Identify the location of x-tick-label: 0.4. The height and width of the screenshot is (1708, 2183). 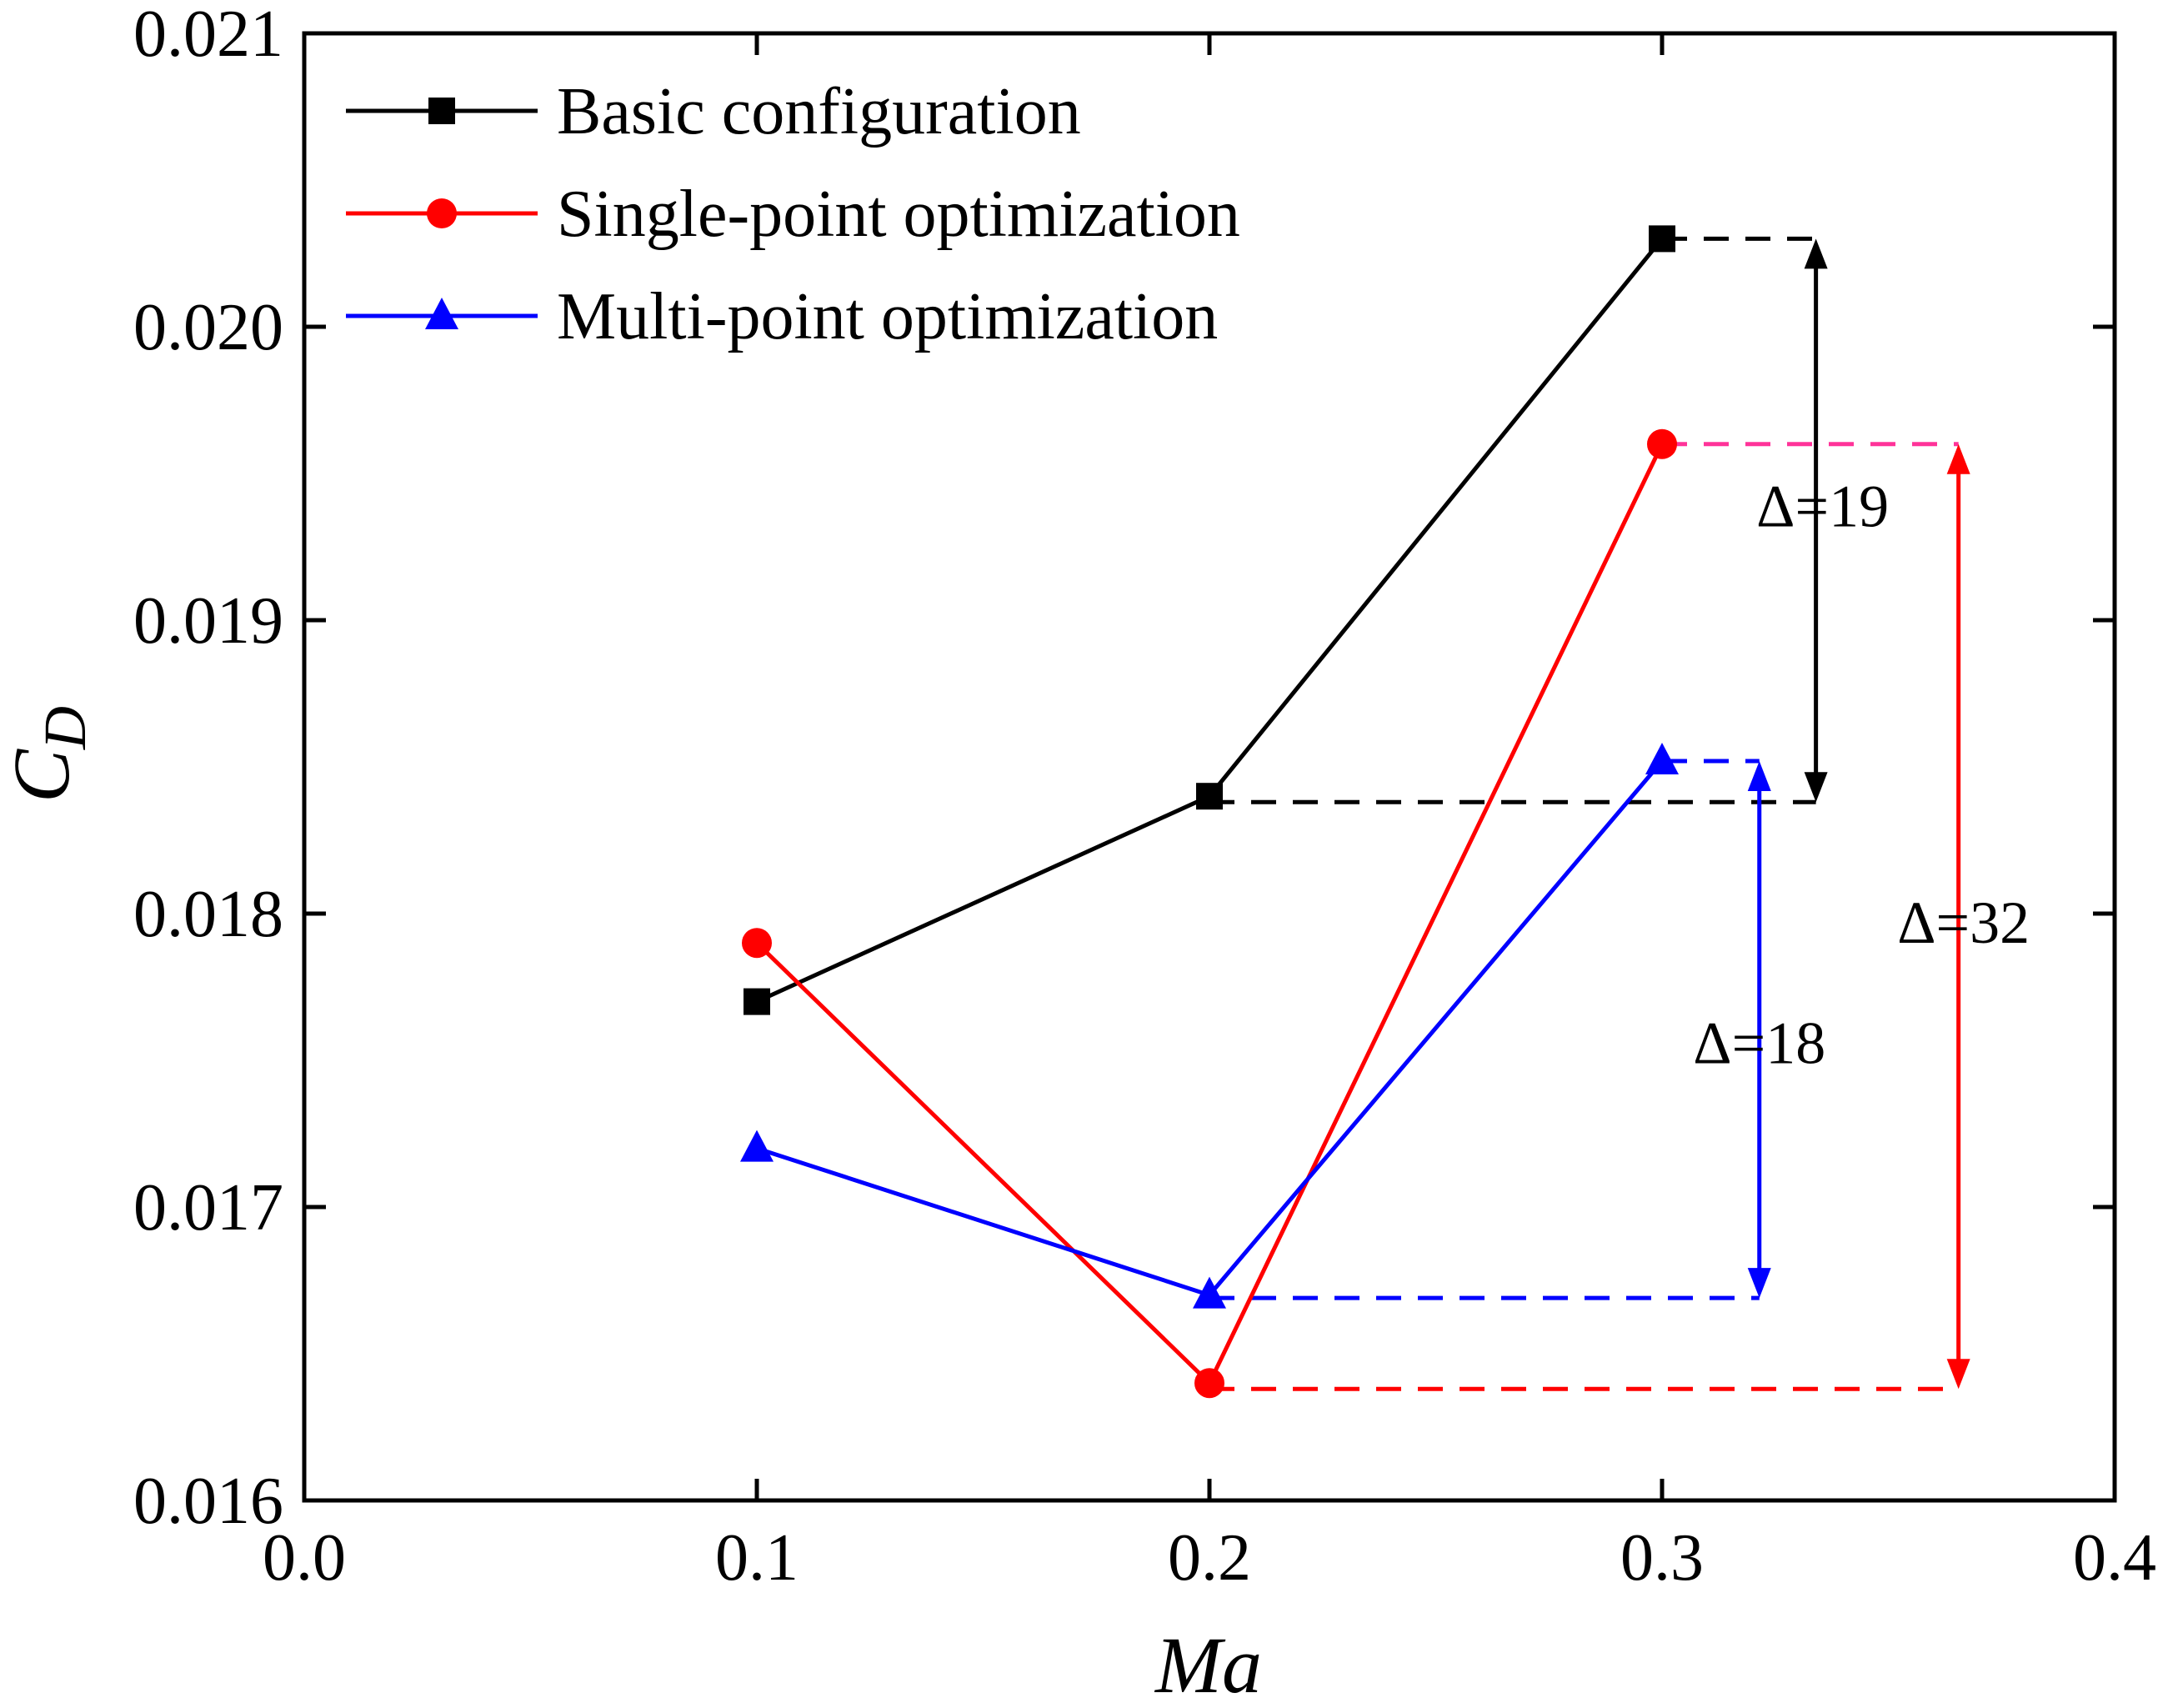
(2114, 1558).